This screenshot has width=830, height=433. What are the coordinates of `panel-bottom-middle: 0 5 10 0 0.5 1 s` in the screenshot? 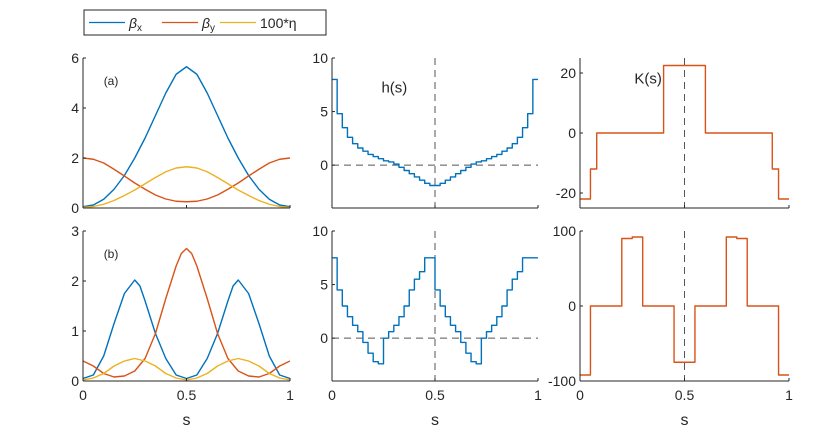 It's located at (427, 326).